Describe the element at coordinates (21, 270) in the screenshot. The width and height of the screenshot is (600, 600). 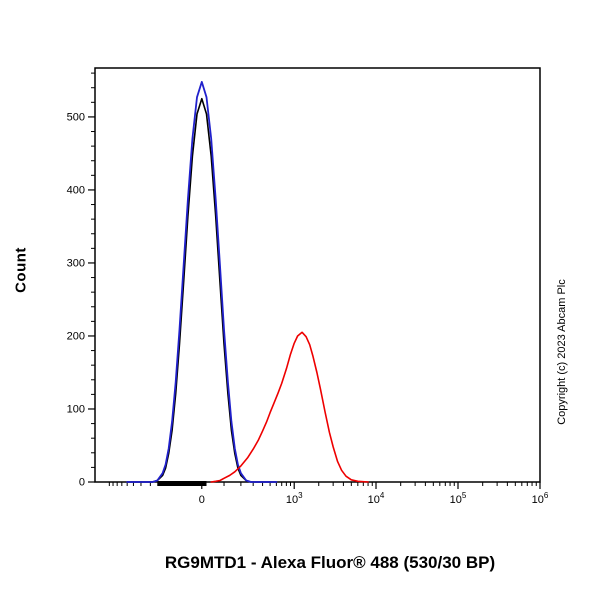
I see `y-axis-title: Count` at that location.